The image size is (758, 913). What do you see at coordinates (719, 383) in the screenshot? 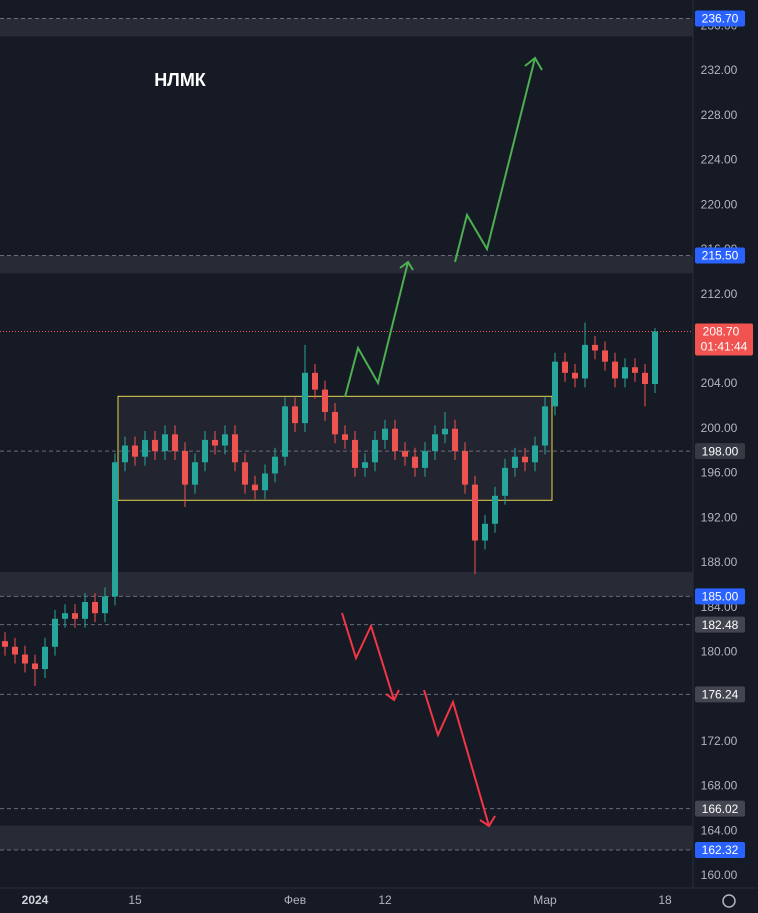
I see `y-tick-label: 204.00` at bounding box center [719, 383].